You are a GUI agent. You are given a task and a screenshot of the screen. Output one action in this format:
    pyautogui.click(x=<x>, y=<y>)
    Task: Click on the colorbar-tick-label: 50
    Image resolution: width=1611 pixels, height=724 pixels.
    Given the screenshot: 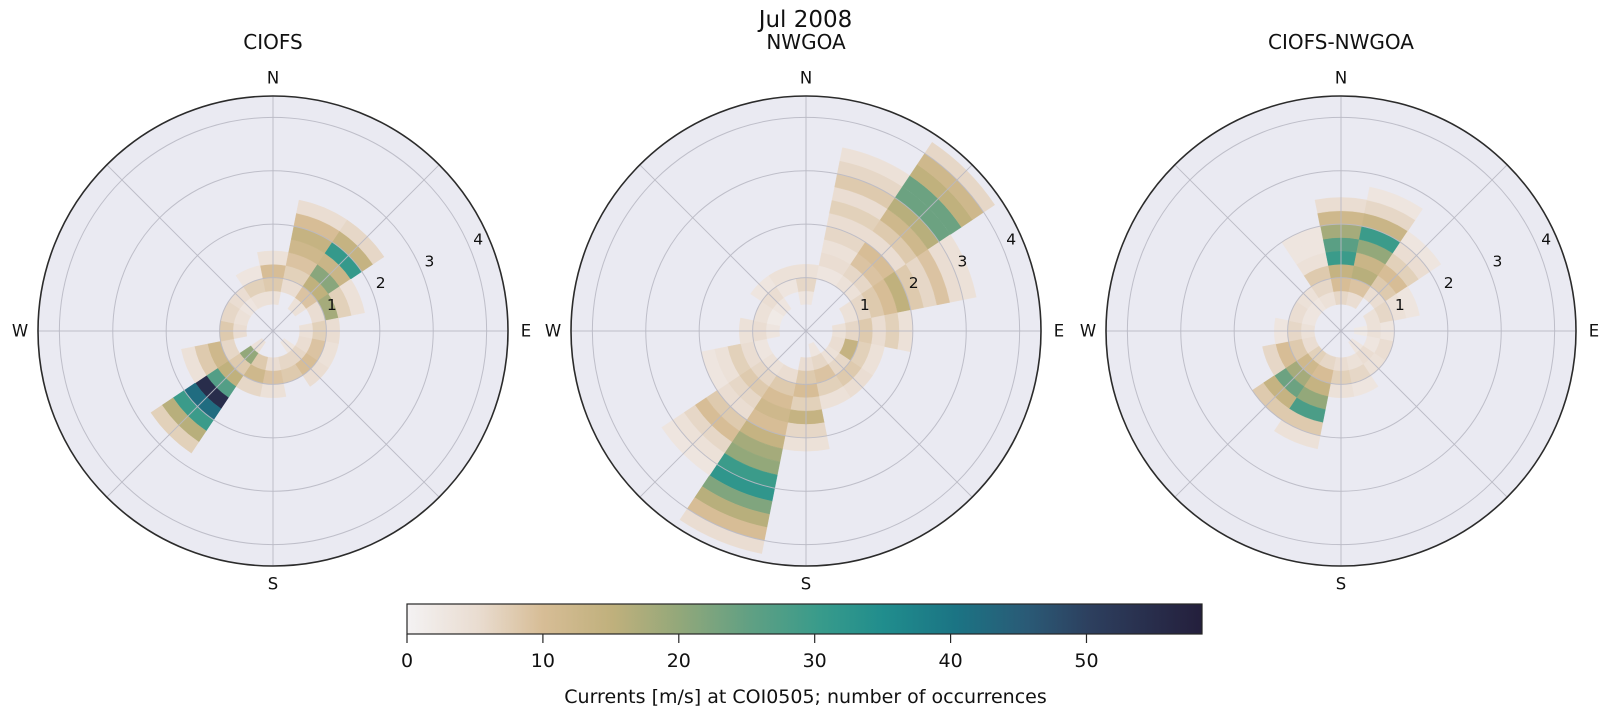 What is the action you would take?
    pyautogui.click(x=1086, y=661)
    